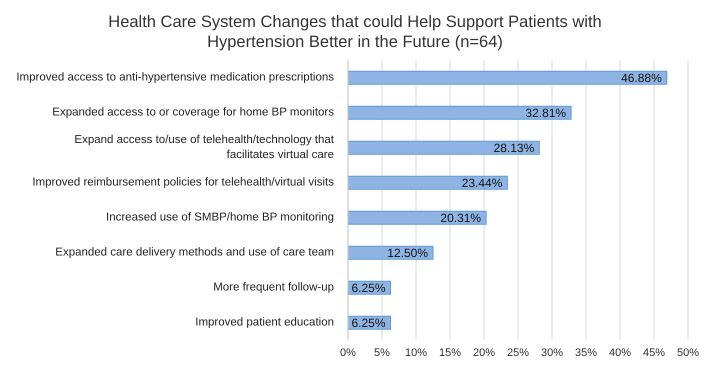 This screenshot has height=376, width=710. What do you see at coordinates (264, 322) in the screenshot?
I see `y-tick-label: Improved patient education` at bounding box center [264, 322].